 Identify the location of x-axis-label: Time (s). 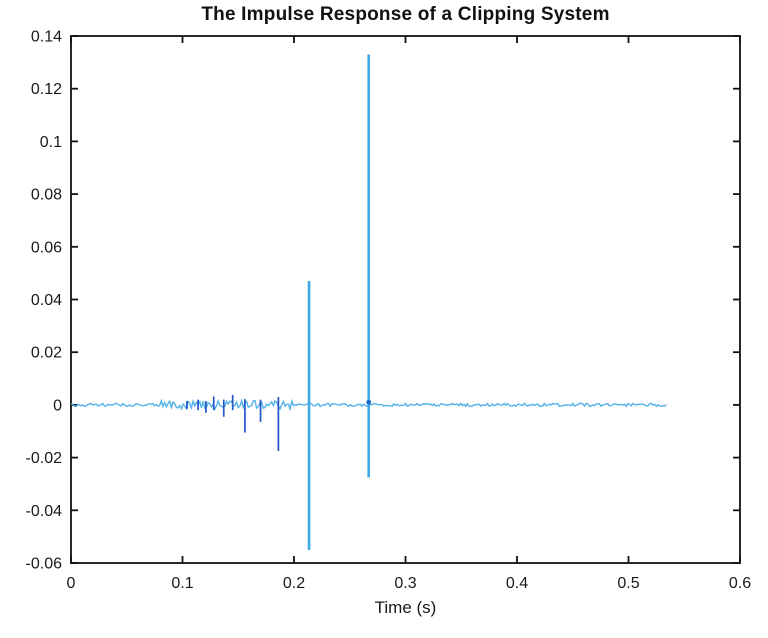
(405, 607).